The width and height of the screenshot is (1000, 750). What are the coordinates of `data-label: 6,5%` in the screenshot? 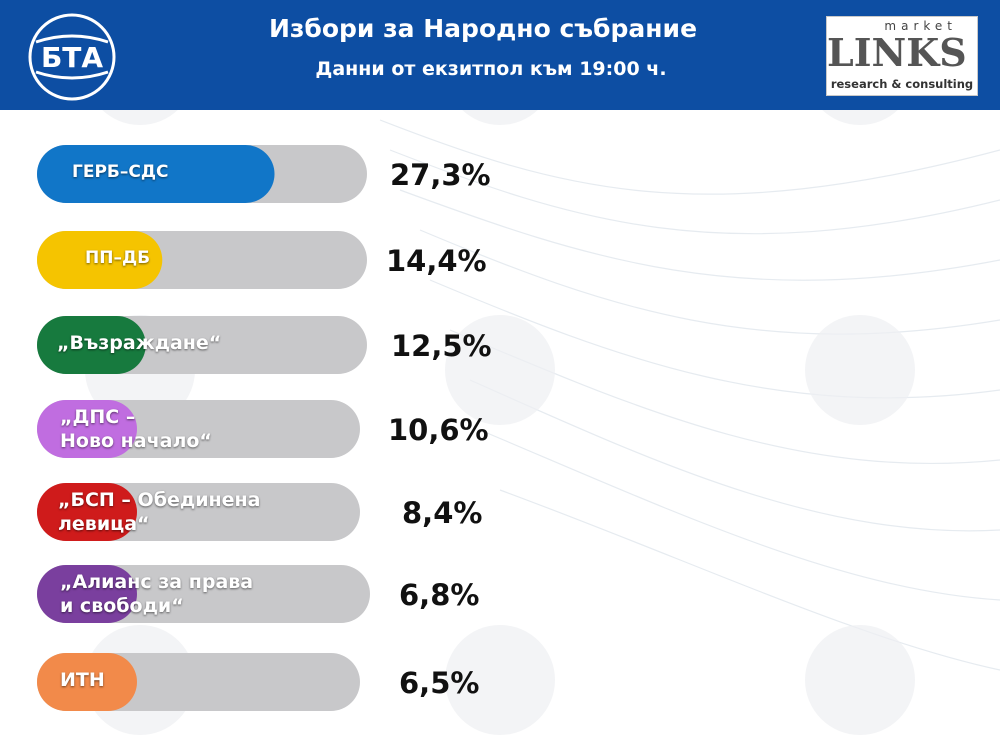 It's located at (439, 683).